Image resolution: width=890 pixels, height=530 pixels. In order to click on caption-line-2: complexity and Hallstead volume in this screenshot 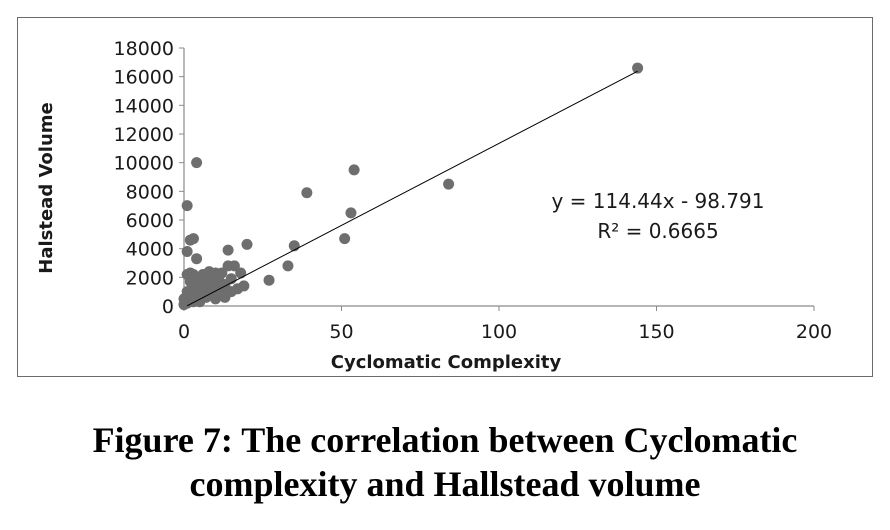, I will do `click(445, 484)`.